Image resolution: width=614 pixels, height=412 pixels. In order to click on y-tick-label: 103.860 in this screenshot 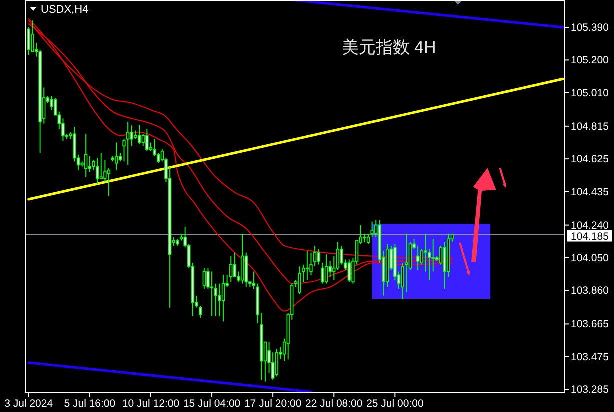, I will do `click(590, 291)`.